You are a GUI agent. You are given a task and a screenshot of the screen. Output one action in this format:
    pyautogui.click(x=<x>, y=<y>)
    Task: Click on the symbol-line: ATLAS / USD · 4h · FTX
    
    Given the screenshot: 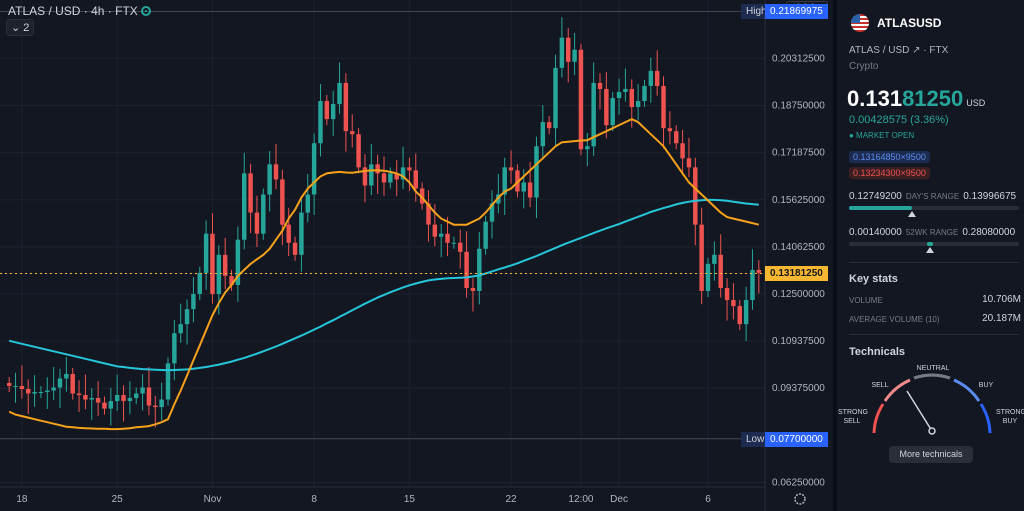 What is the action you would take?
    pyautogui.click(x=73, y=11)
    